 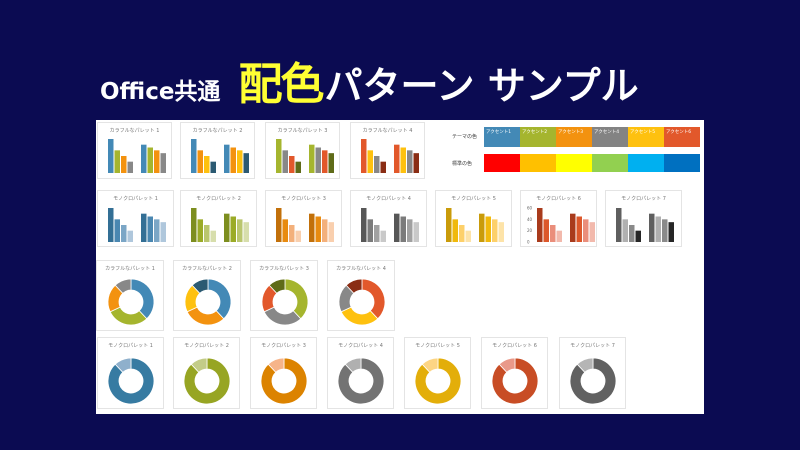 I want to click on mono-bar-card: モノクロパレット 6 60 40 20 0, so click(x=558, y=218).